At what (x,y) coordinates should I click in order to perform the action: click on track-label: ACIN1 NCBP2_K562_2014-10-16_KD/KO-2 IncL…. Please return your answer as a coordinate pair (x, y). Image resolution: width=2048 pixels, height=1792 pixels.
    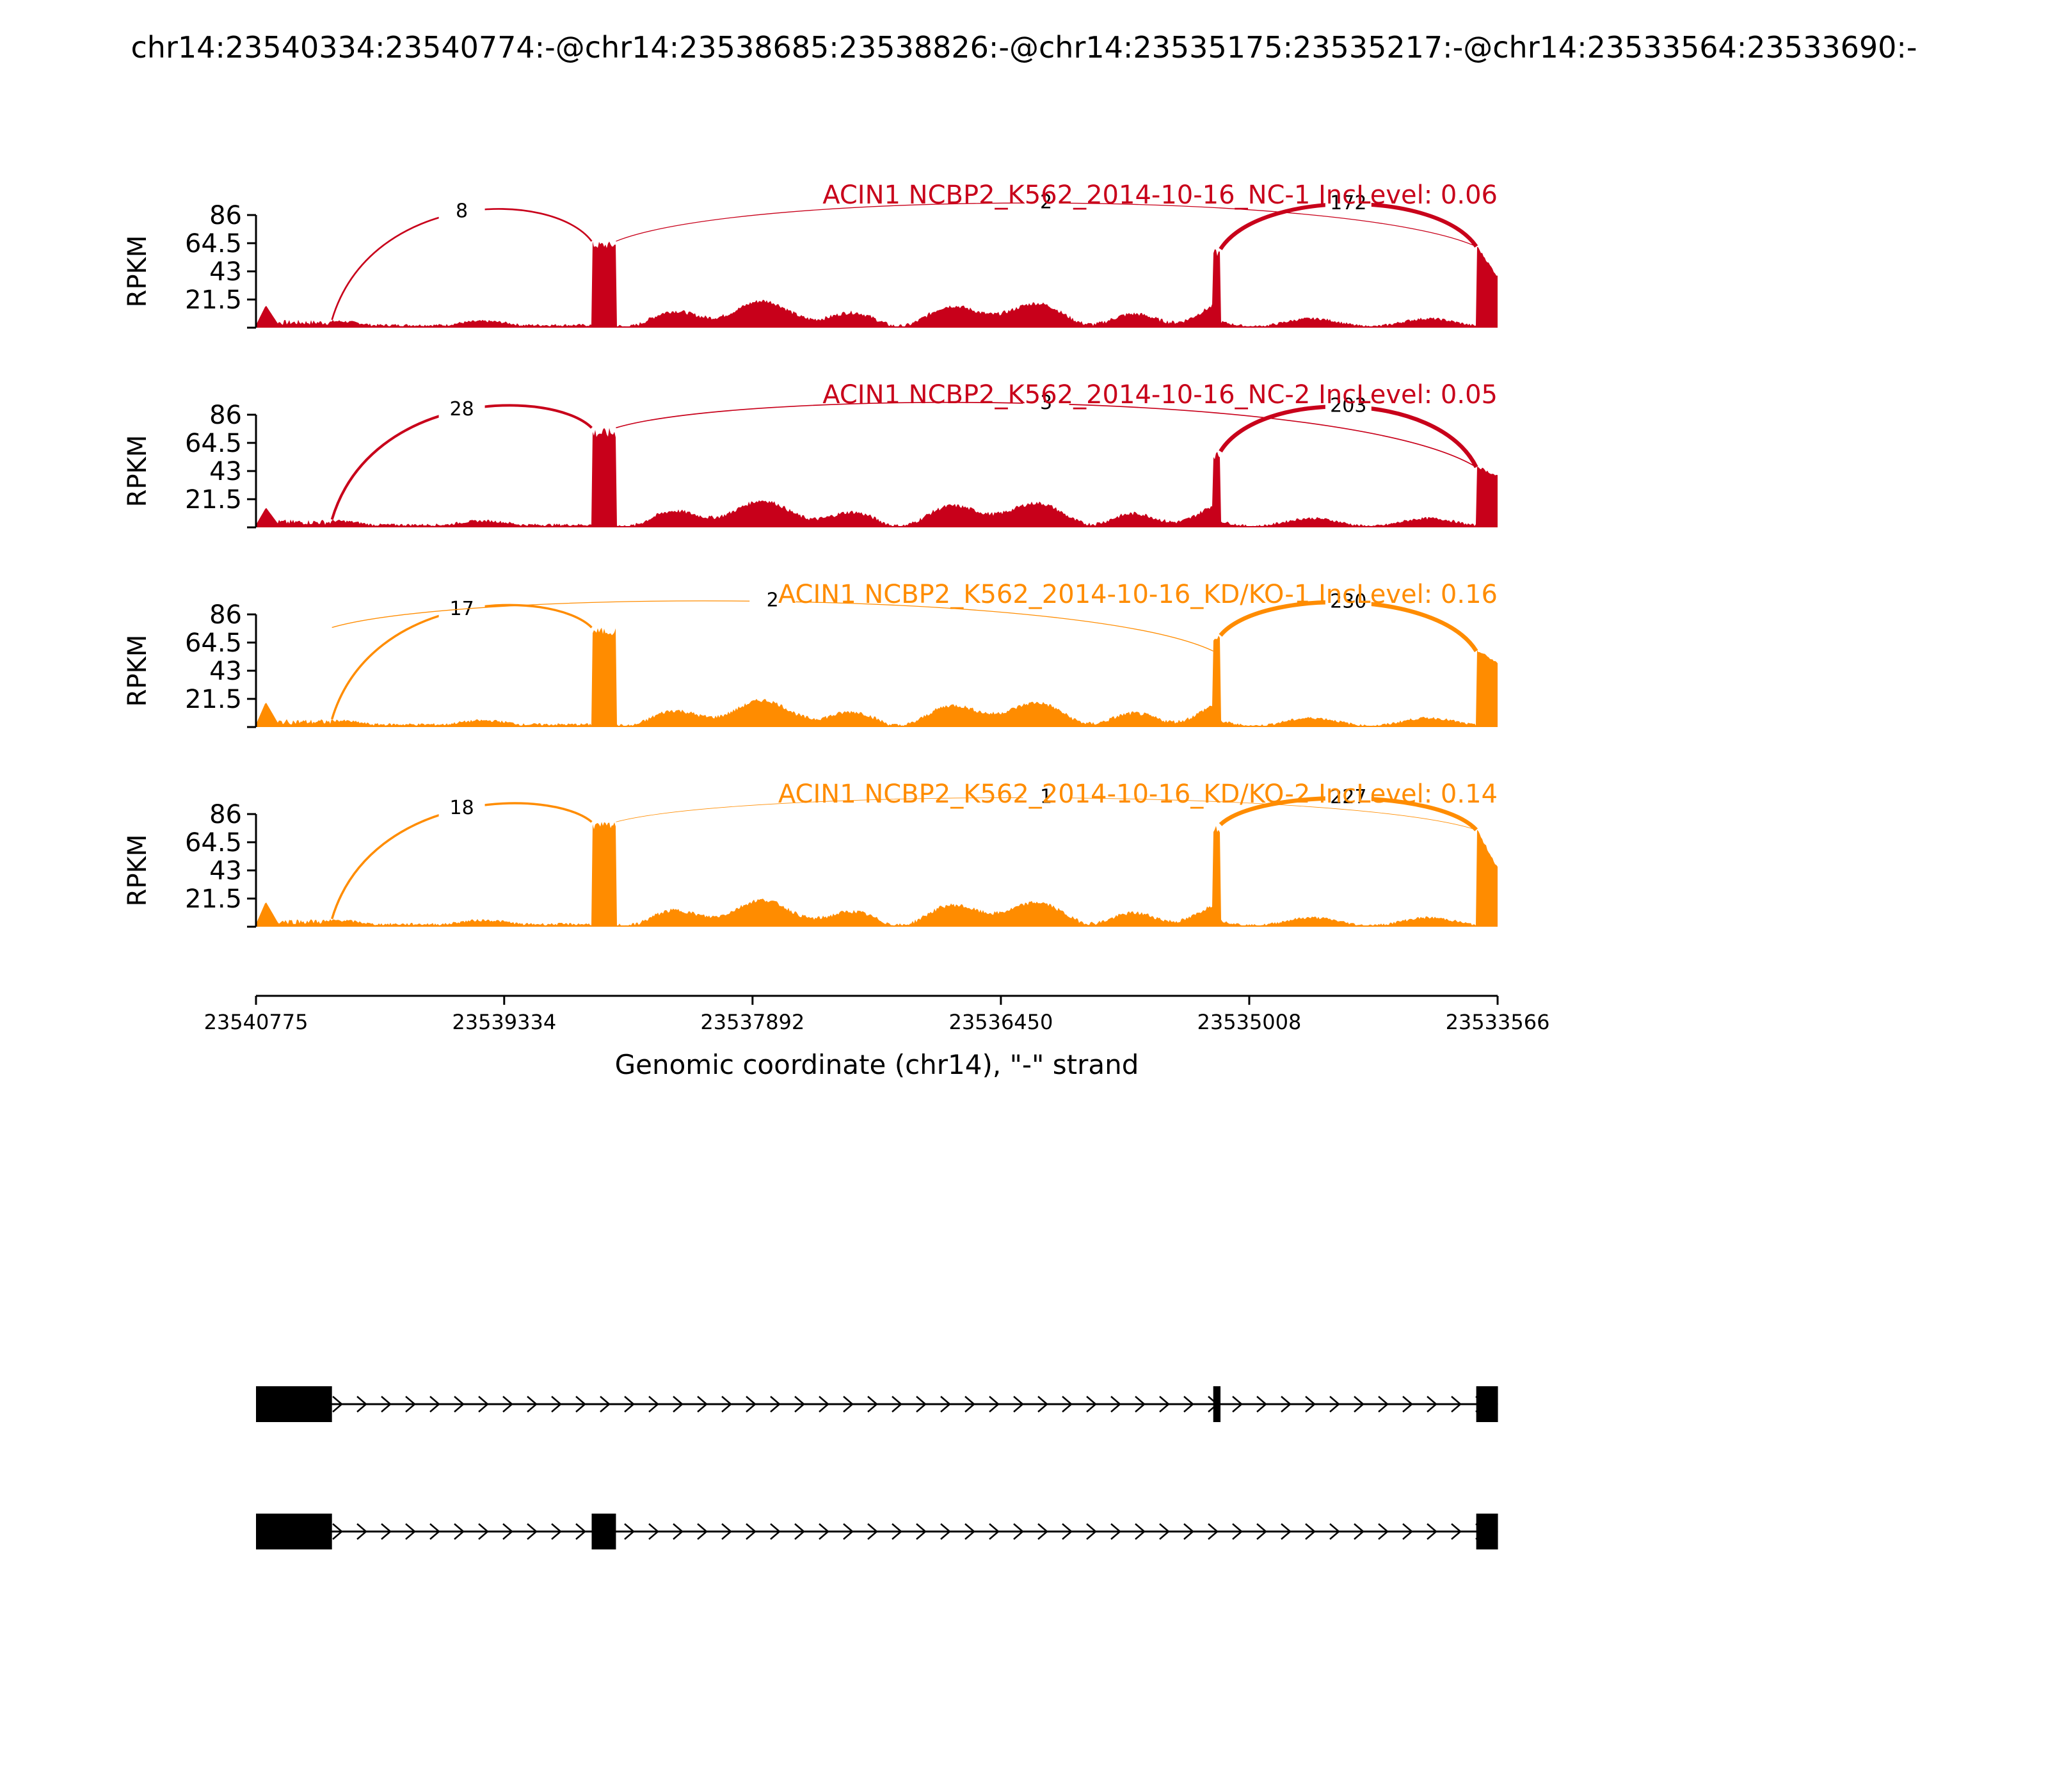
    Looking at the image, I should click on (1138, 794).